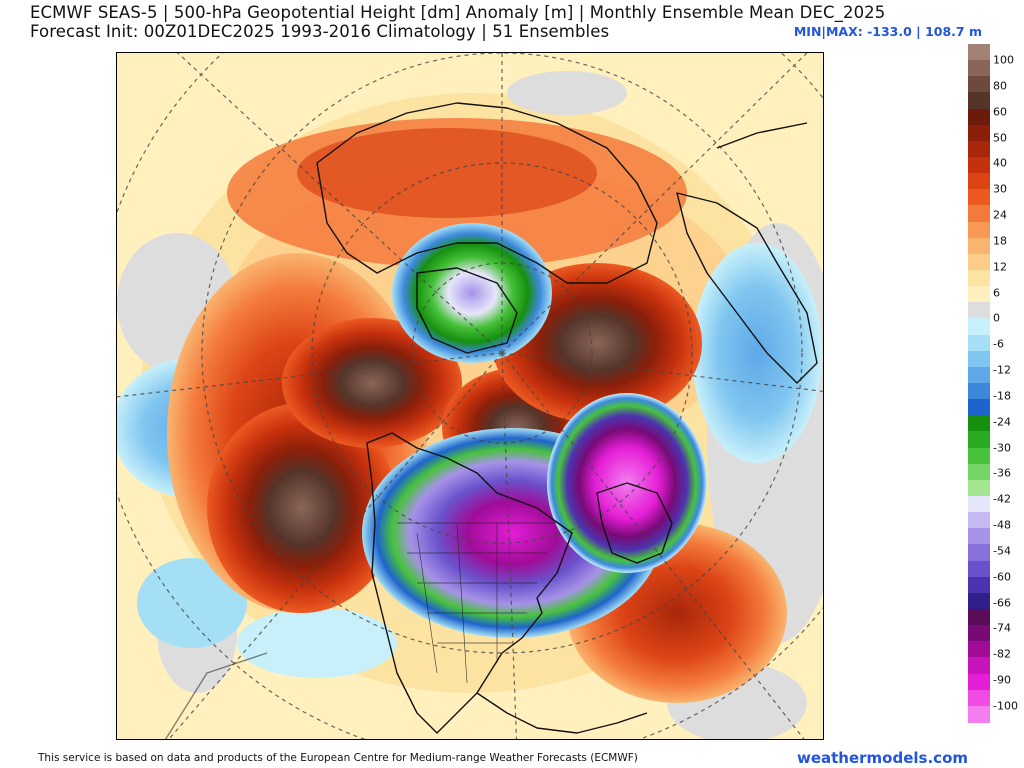 The width and height of the screenshot is (1024, 768). What do you see at coordinates (1002, 448) in the screenshot?
I see `colorbar-tick-label: -30` at bounding box center [1002, 448].